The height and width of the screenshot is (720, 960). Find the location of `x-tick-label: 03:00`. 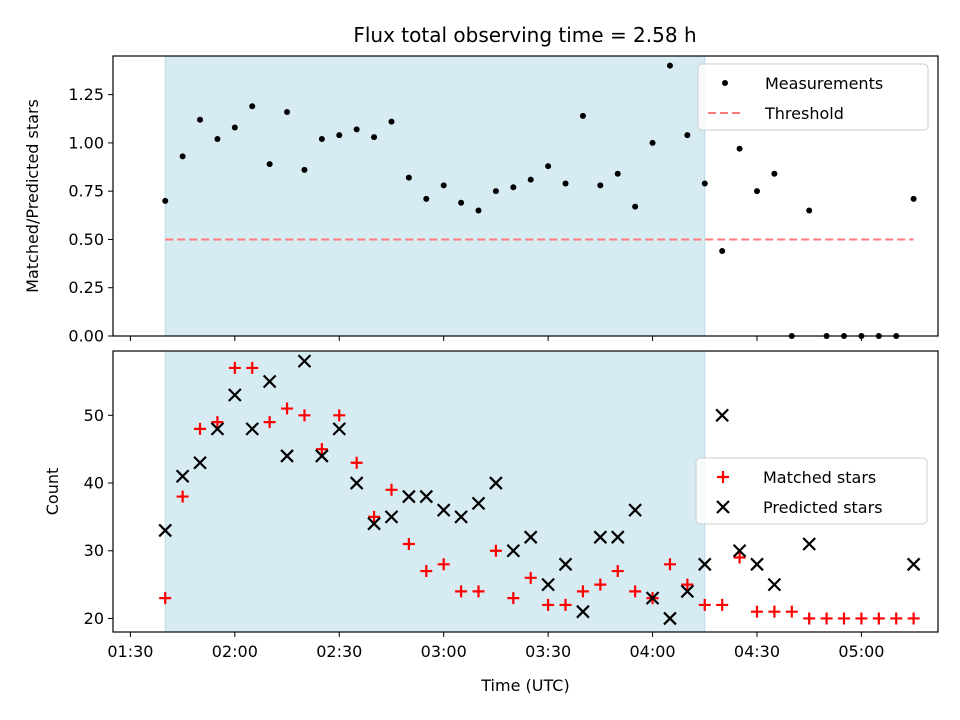

x-tick-label: 03:00 is located at coordinates (444, 651).